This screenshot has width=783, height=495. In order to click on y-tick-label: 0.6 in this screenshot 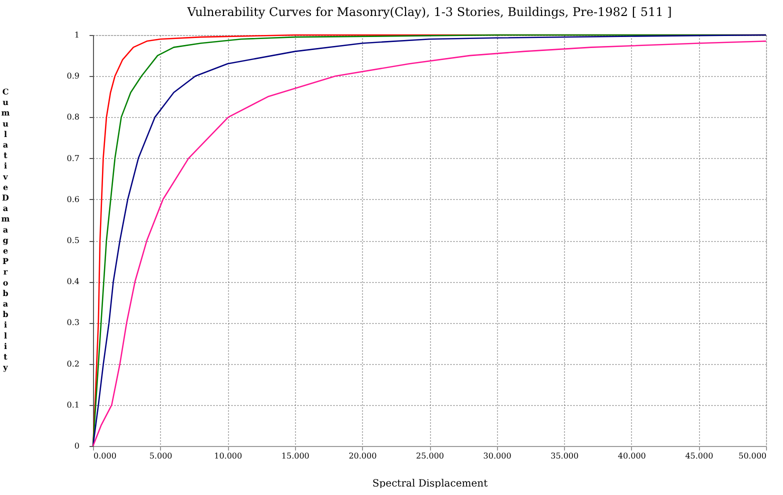, I will do `click(73, 199)`.